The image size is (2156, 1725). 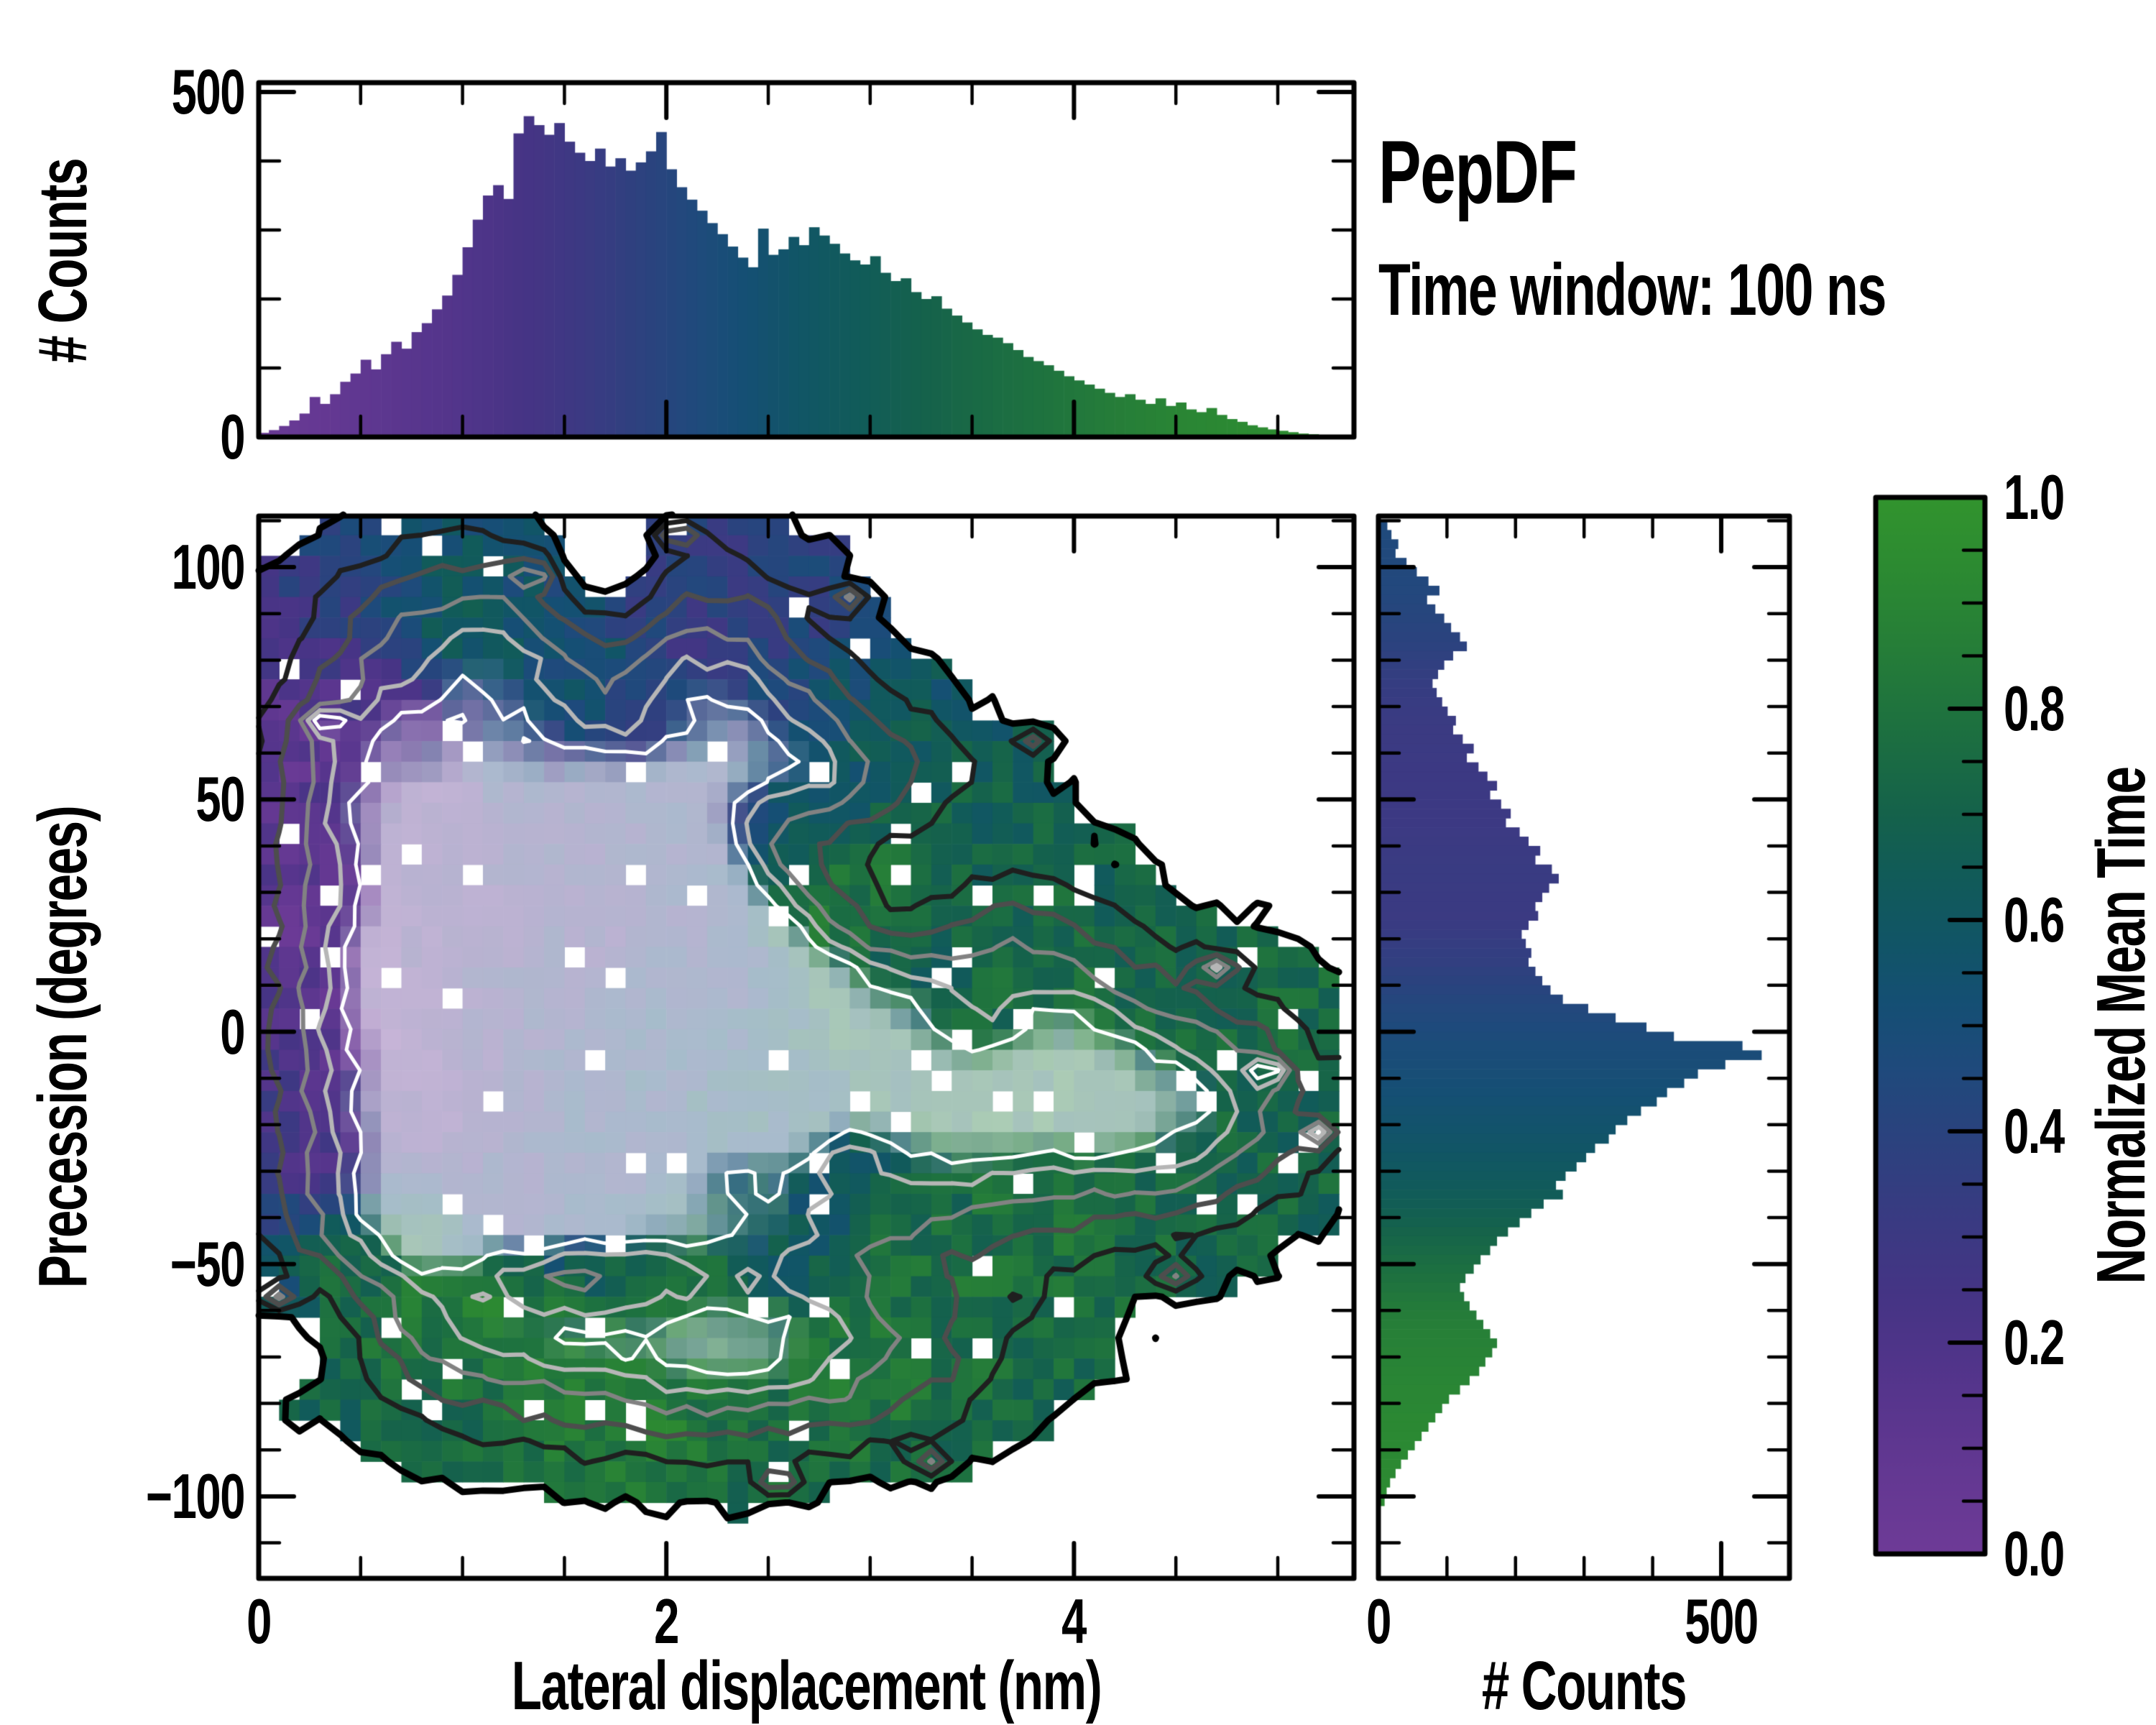 I want to click on main-x-tick-2: 2, so click(x=666, y=1621).